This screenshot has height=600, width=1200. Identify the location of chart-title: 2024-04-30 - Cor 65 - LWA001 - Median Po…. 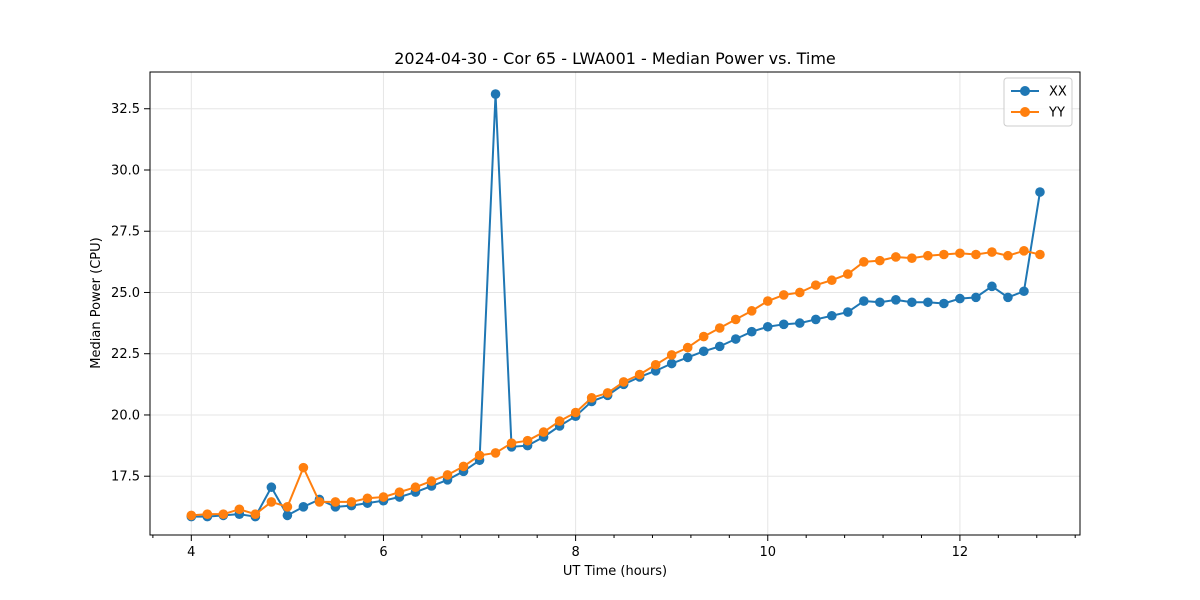
(615, 58).